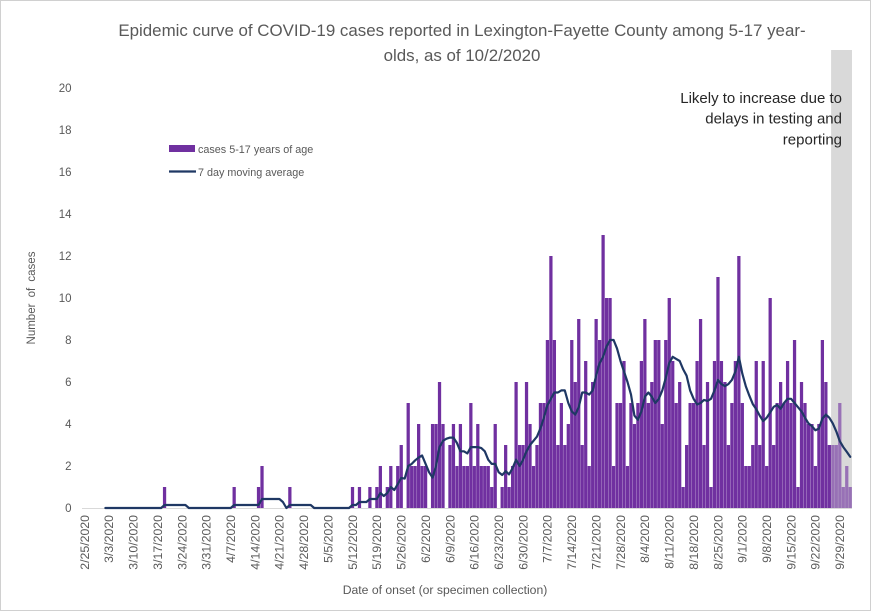 This screenshot has width=871, height=611. What do you see at coordinates (445, 590) in the screenshot?
I see `svg-text:Date of onset (or specimen col: Date of onset (or specimen collection)` at bounding box center [445, 590].